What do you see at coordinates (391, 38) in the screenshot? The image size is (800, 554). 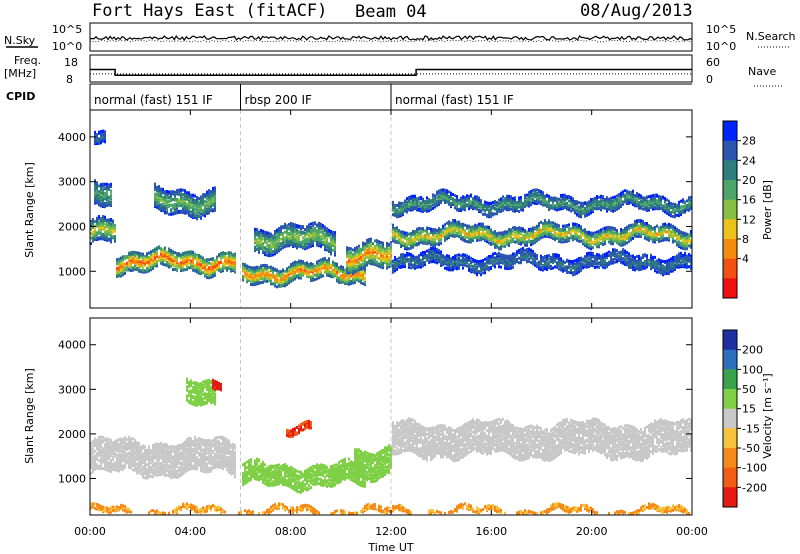 I see `noise-sky-line` at bounding box center [391, 38].